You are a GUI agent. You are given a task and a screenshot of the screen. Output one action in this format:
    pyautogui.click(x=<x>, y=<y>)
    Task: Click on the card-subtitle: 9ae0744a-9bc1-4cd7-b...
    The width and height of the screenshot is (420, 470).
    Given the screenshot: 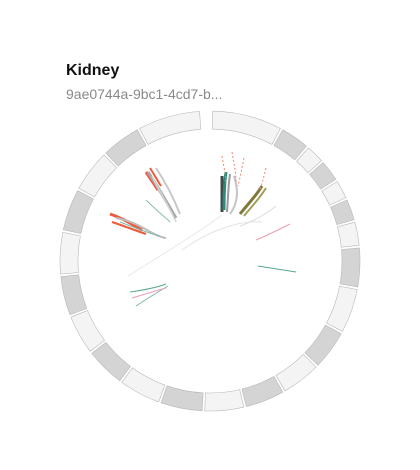 What is the action you would take?
    pyautogui.click(x=144, y=94)
    